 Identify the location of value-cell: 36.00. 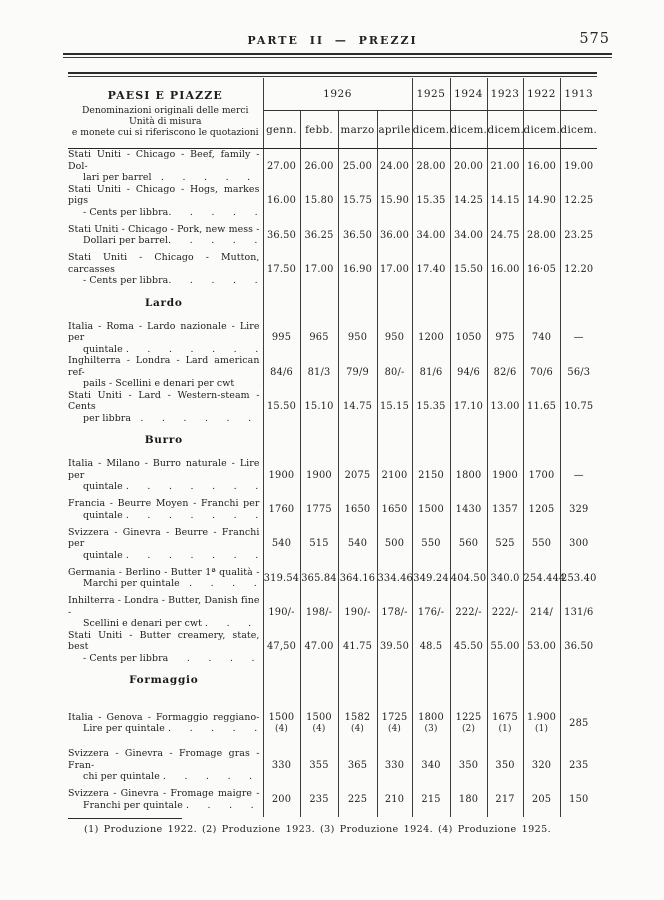
(394, 235).